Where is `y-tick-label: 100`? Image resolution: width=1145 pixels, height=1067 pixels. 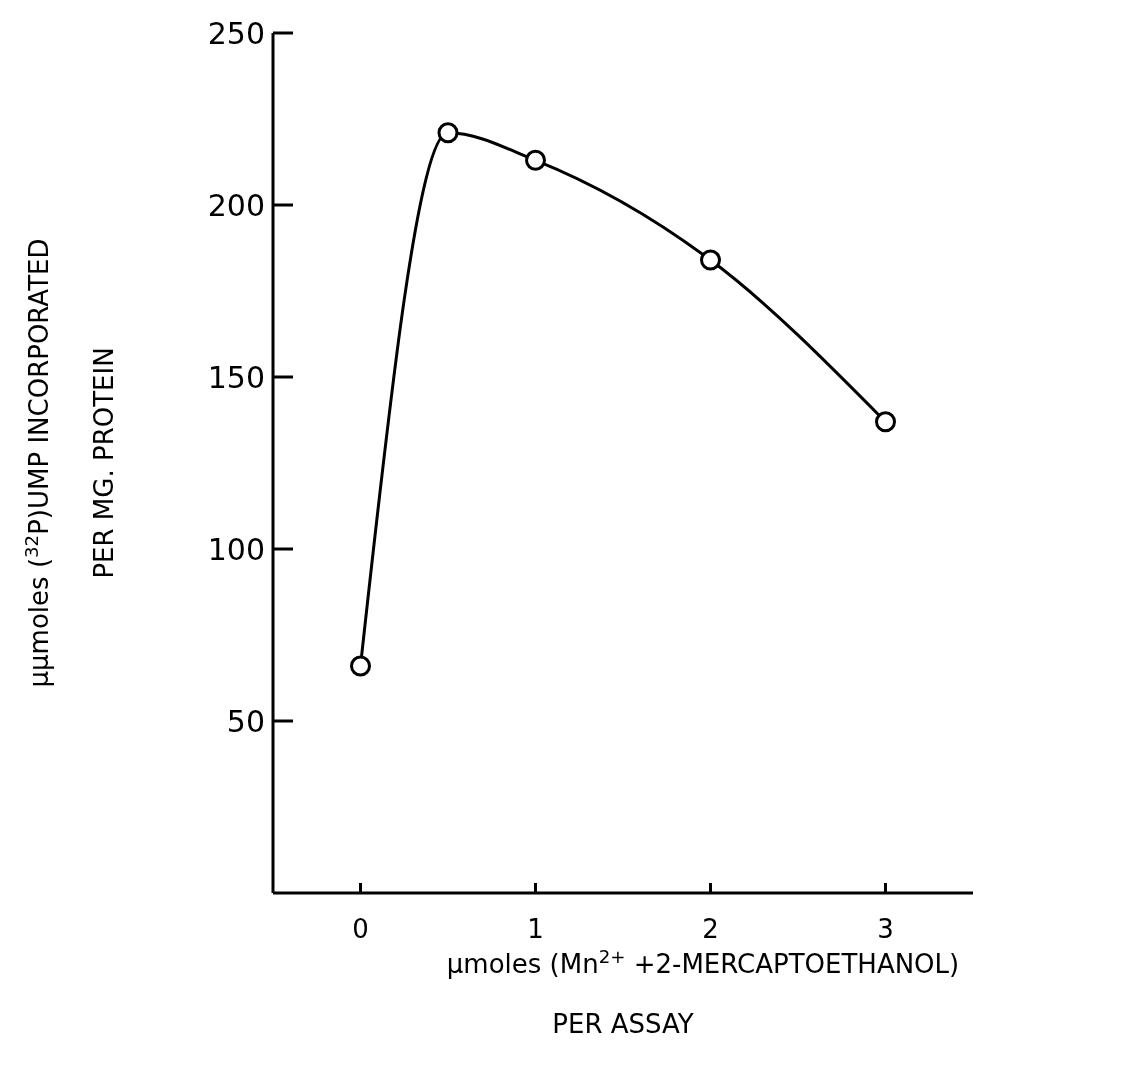
y-tick-label: 100 is located at coordinates (236, 549).